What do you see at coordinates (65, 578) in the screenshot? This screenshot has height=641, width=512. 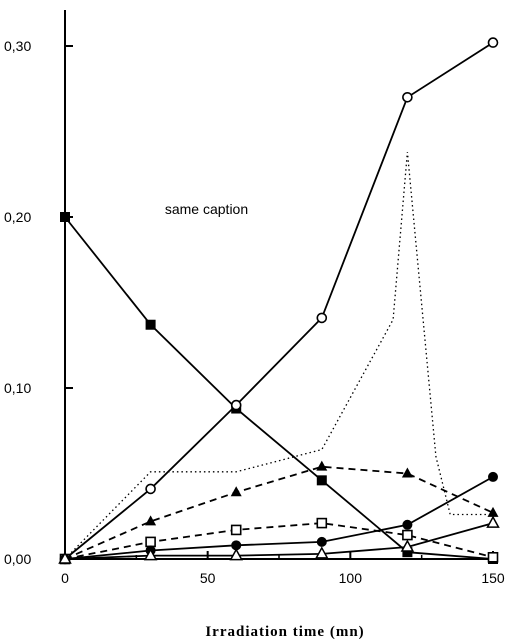 I see `x-tick-label: 0` at bounding box center [65, 578].